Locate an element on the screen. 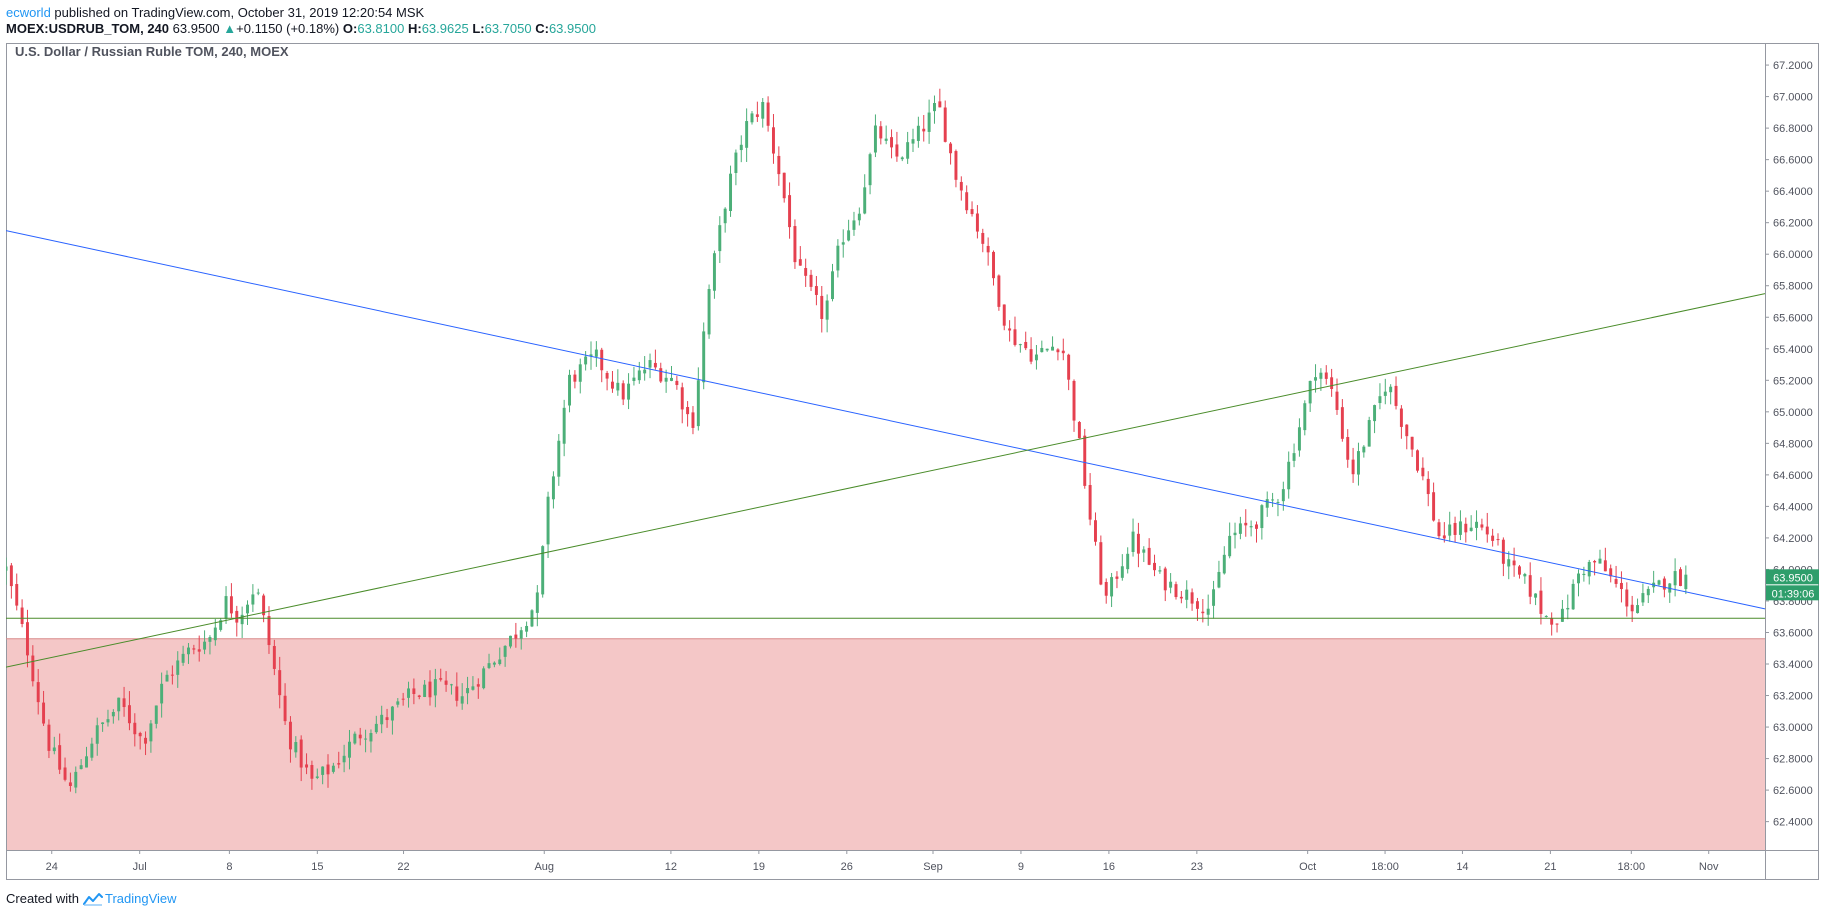 The width and height of the screenshot is (1828, 916). countdown-tag-label: 01:39:06 is located at coordinates (1793, 594).